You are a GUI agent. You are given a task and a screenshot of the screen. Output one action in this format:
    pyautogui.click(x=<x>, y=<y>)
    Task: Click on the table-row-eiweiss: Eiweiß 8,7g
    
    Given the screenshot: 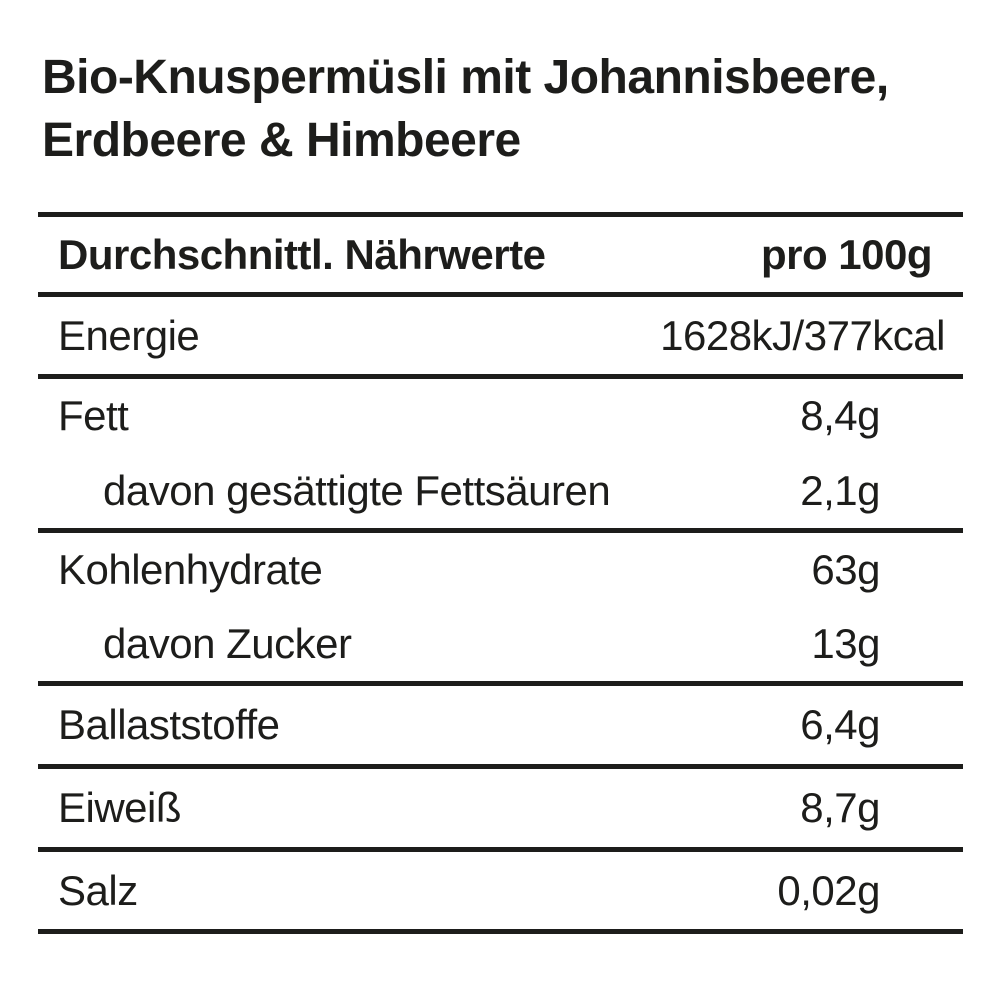 What is the action you would take?
    pyautogui.click(x=500, y=808)
    